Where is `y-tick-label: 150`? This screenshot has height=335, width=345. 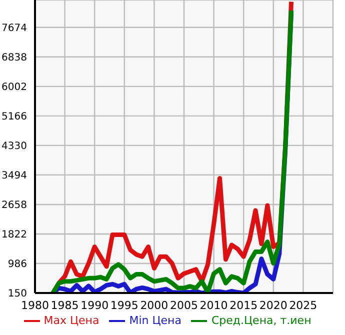
y-tick-label: 150 is located at coordinates (17, 294).